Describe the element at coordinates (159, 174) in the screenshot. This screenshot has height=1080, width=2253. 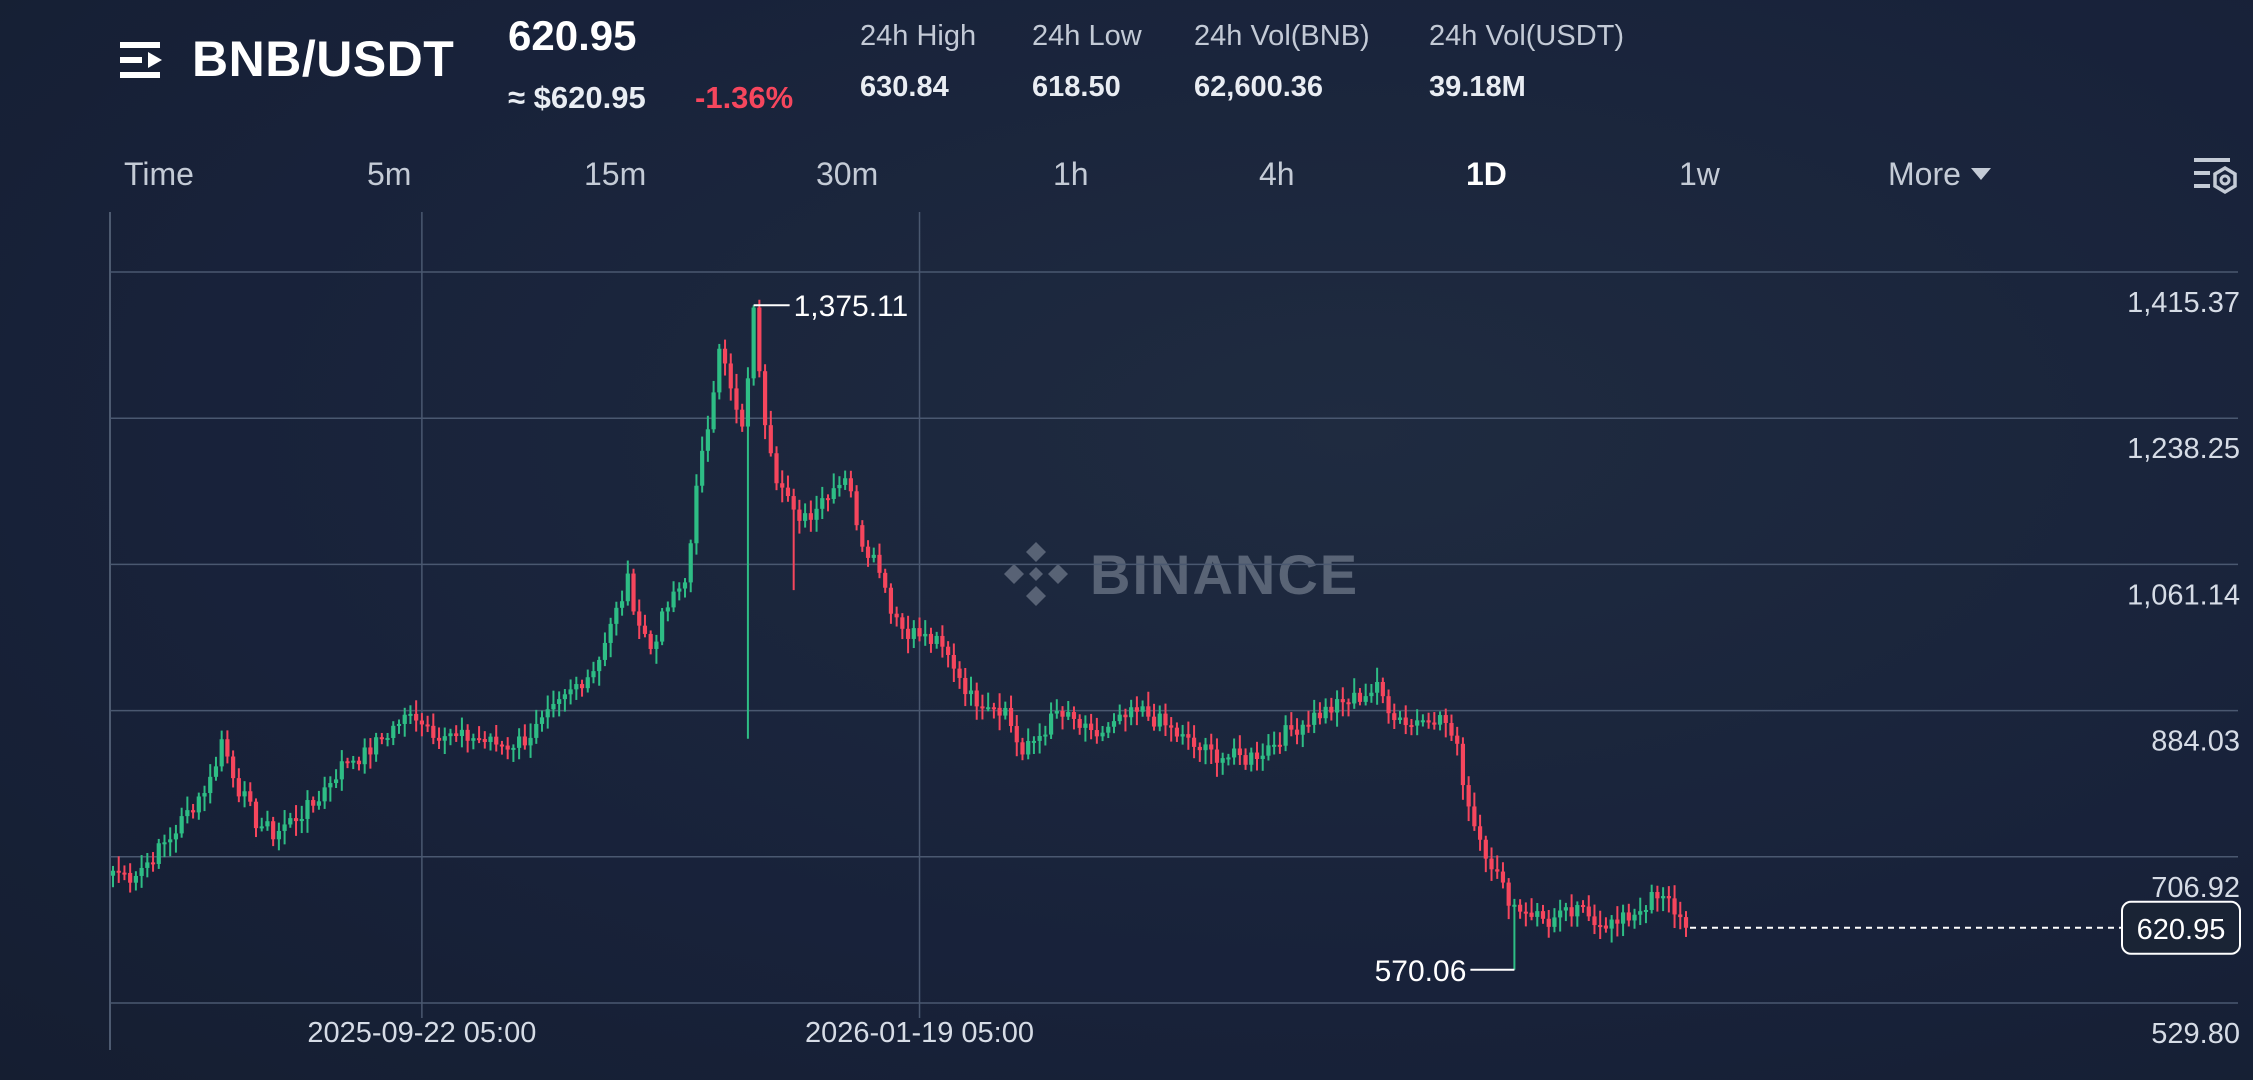
I see `tab-time: Time` at that location.